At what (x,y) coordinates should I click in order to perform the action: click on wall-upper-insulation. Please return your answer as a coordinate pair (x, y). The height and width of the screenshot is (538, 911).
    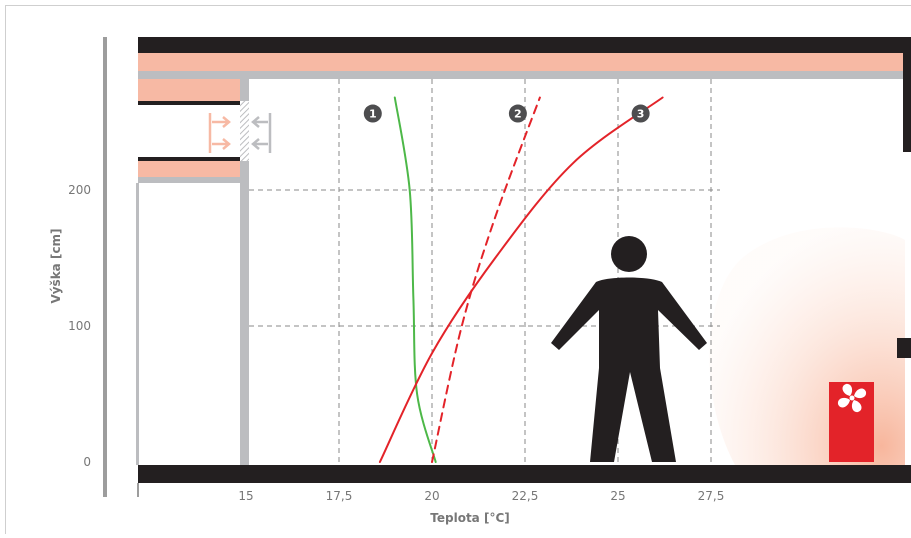
    Looking at the image, I should click on (189, 90).